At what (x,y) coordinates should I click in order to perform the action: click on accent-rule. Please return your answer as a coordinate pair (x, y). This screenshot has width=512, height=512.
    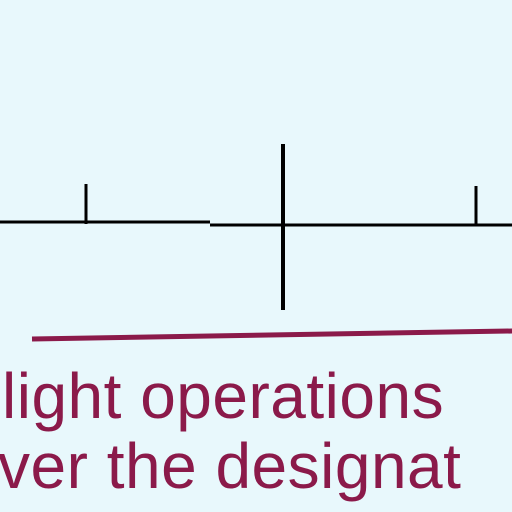
    Looking at the image, I should click on (271, 335).